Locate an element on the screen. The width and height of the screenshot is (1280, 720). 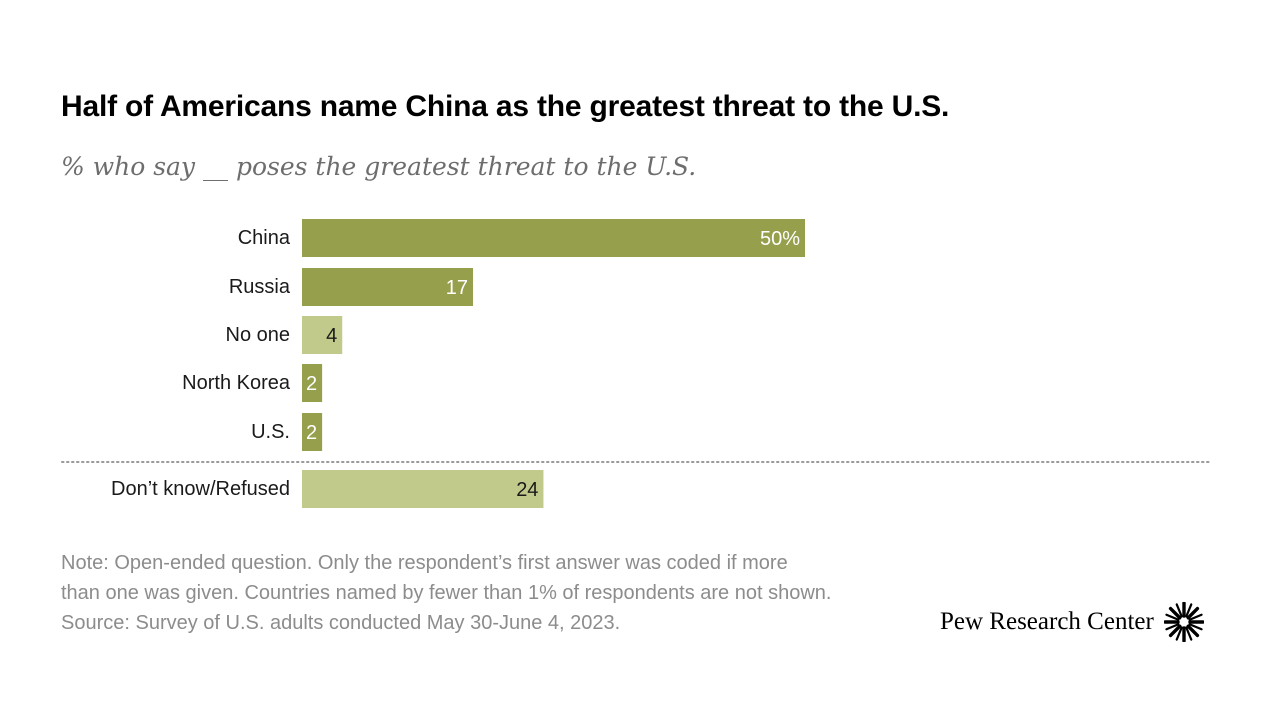
value-label-don-t-know-refused: 24 is located at coordinates (527, 490).